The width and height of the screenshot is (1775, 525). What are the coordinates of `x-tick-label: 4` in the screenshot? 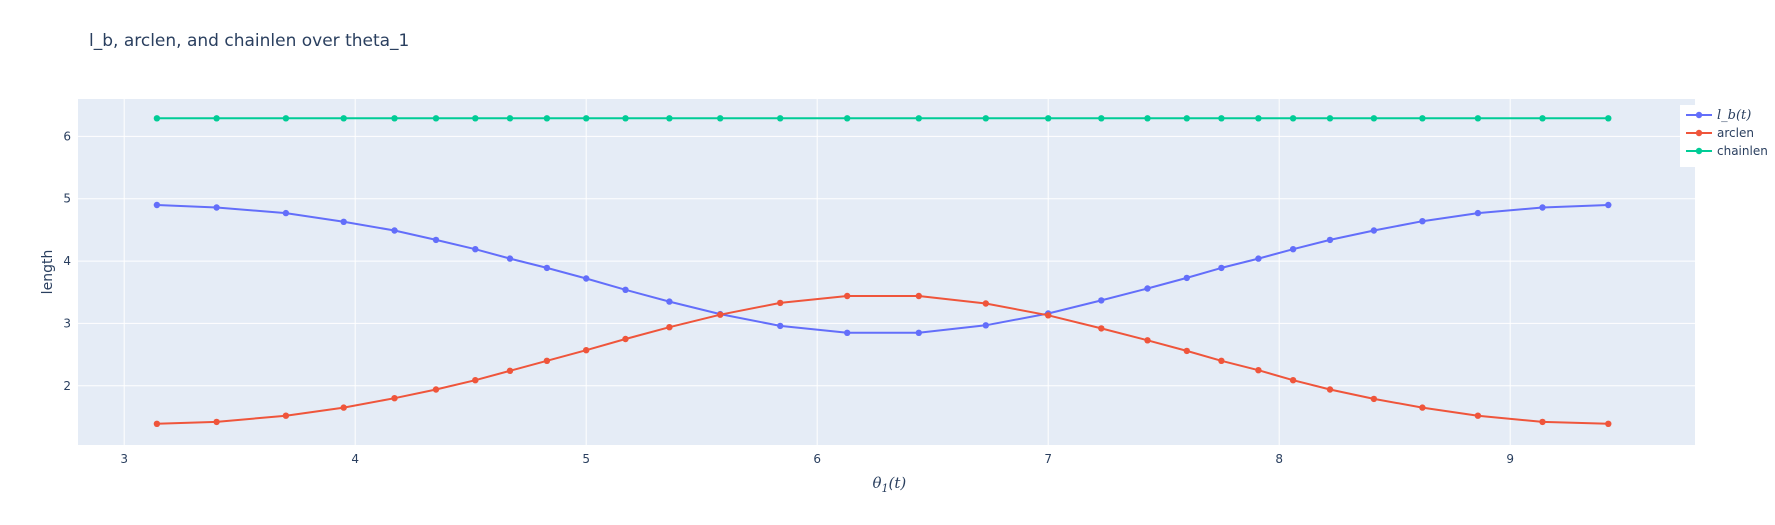 It's located at (355, 459).